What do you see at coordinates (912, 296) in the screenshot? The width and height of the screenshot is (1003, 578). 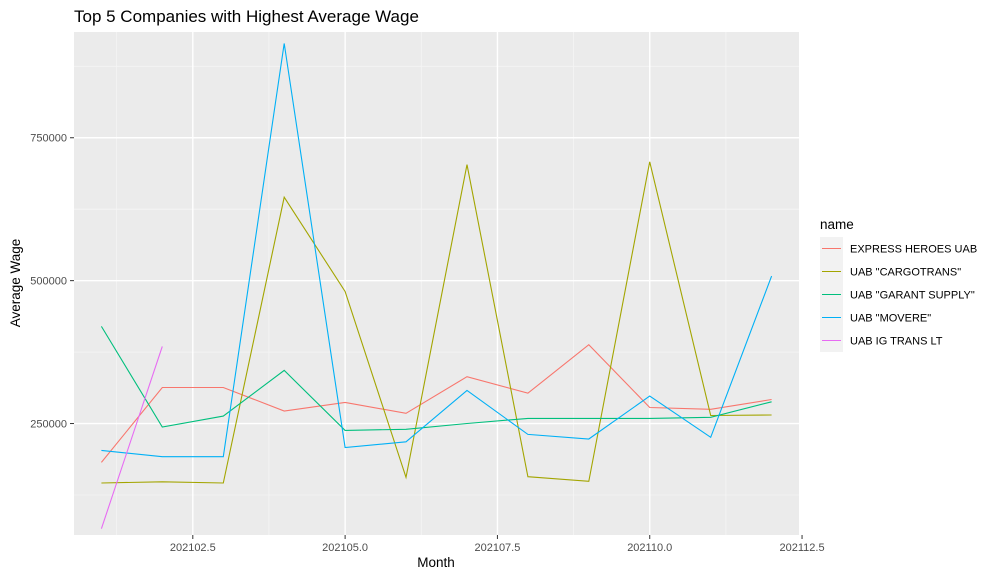 I see `legend-label: UAB "GARANT SUPPLY"` at bounding box center [912, 296].